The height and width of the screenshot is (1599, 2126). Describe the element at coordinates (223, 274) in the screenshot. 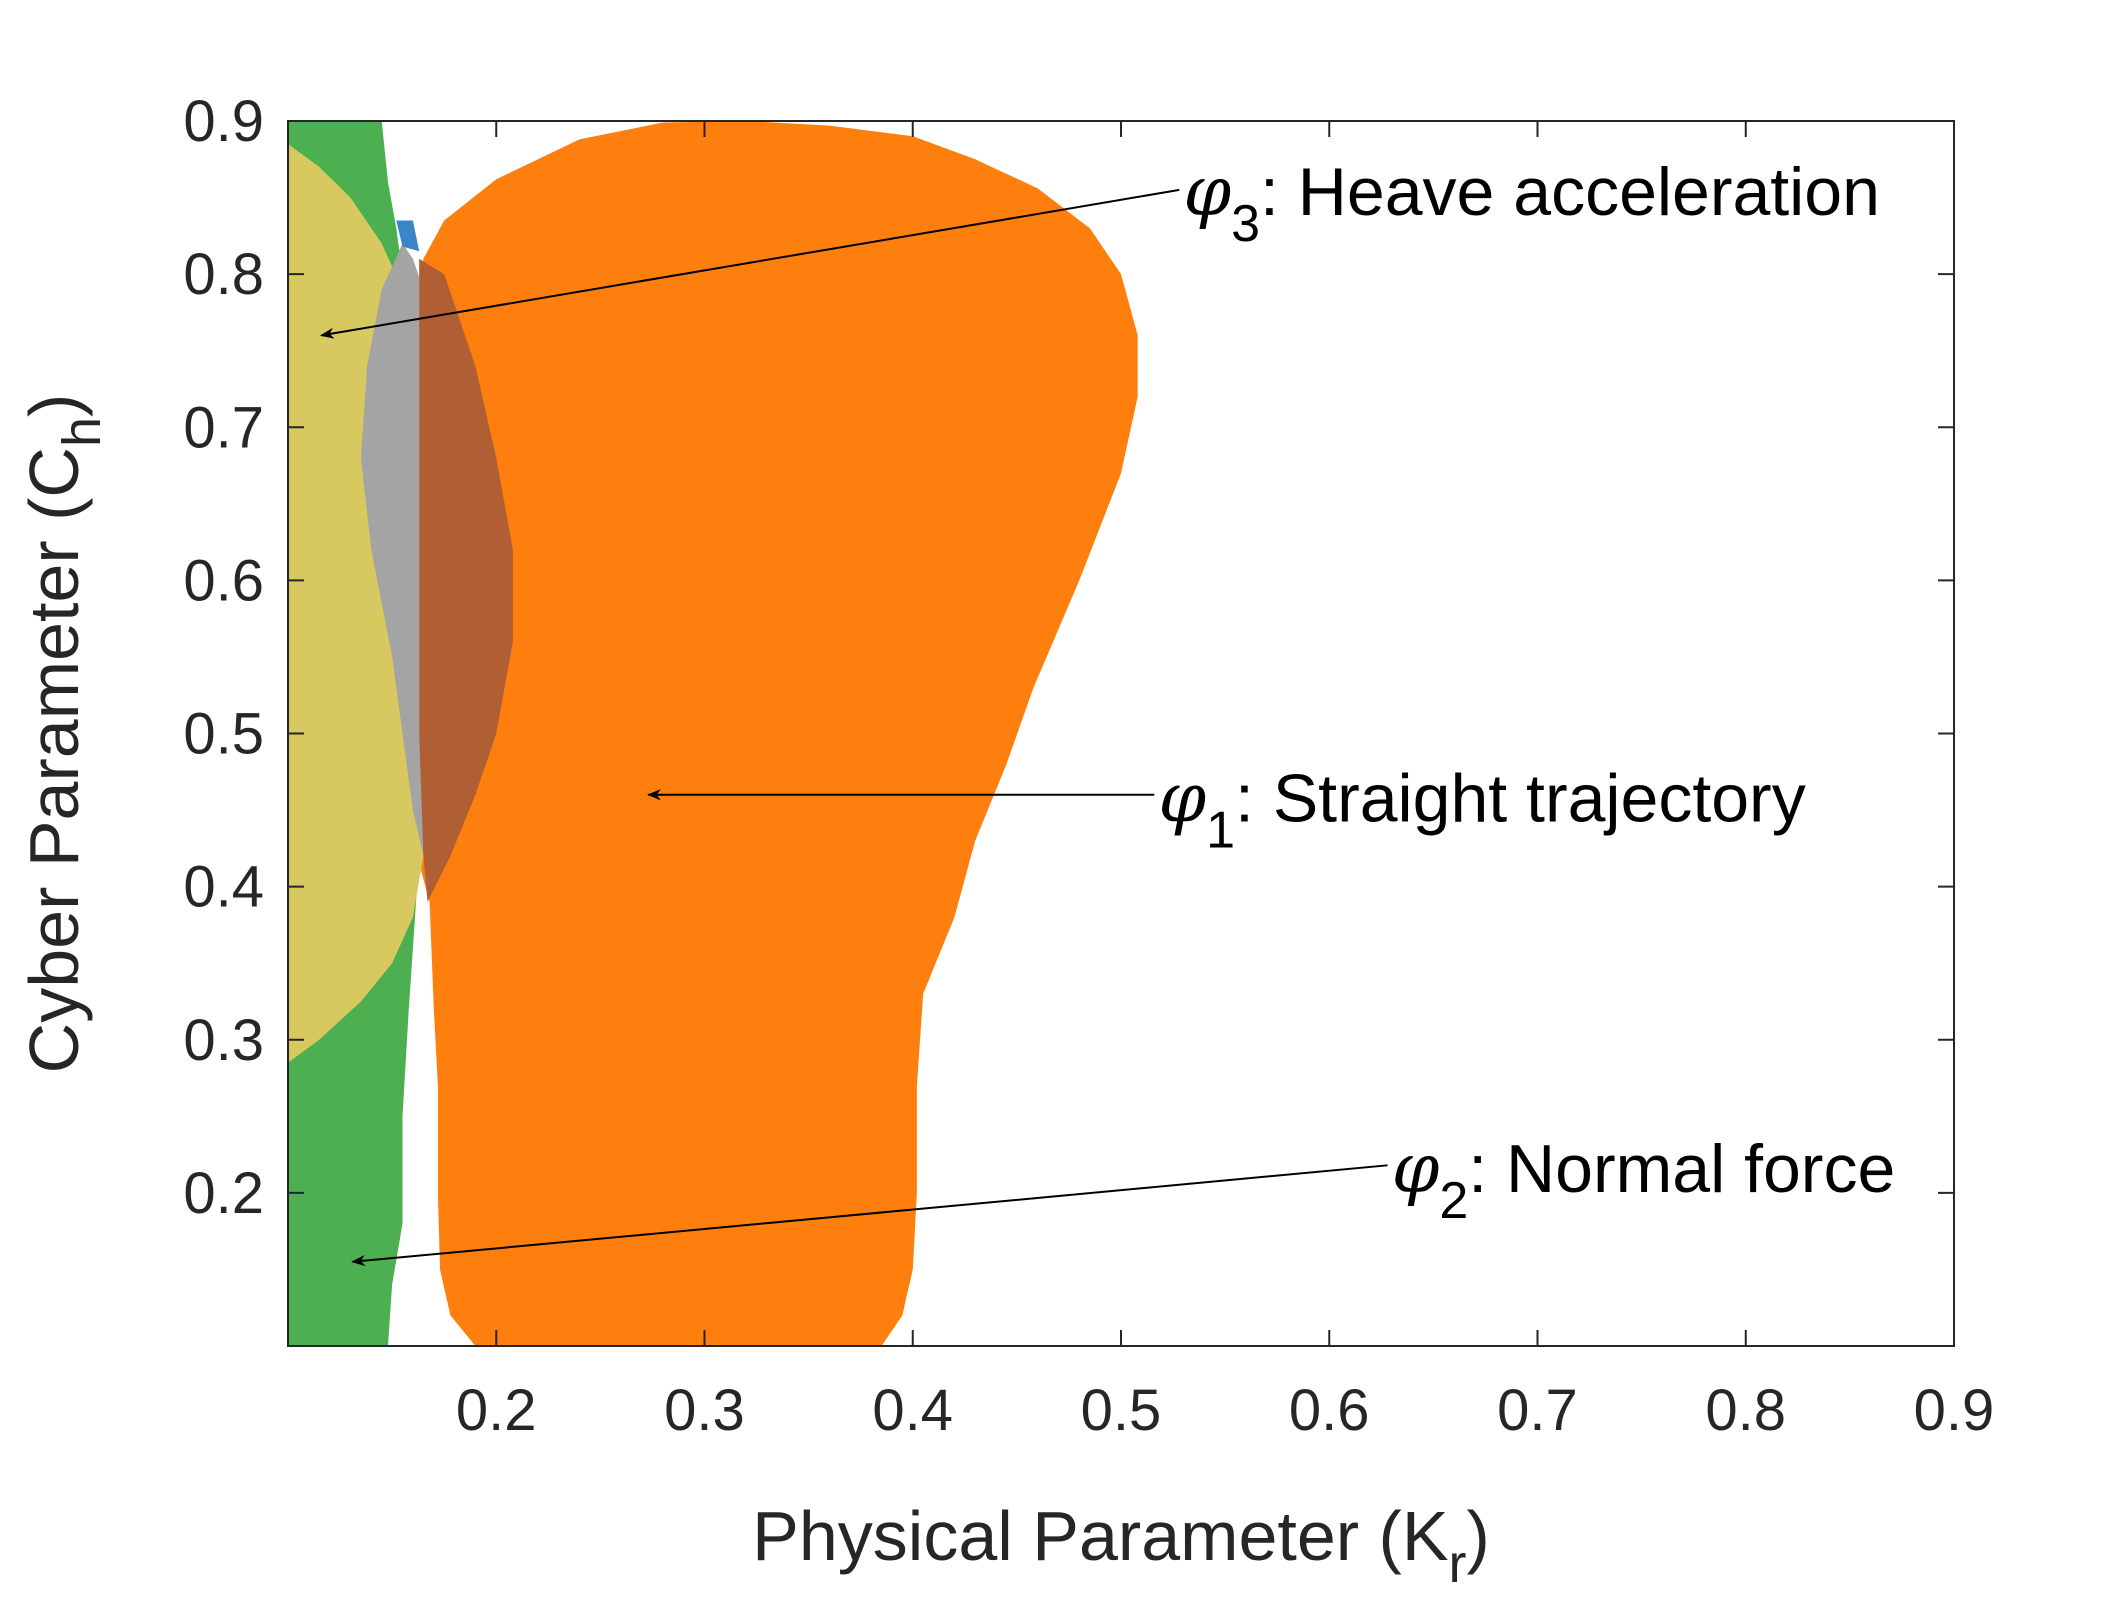

I see `y-tick-label: 0.8` at that location.